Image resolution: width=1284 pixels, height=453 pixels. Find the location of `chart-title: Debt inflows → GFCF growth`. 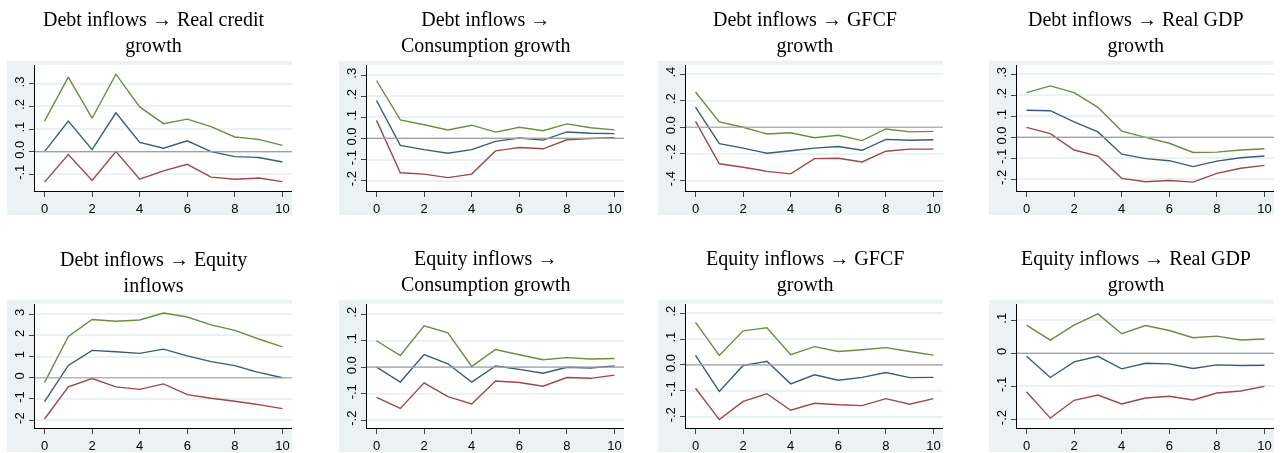

chart-title: Debt inflows → GFCF growth is located at coordinates (805, 32).